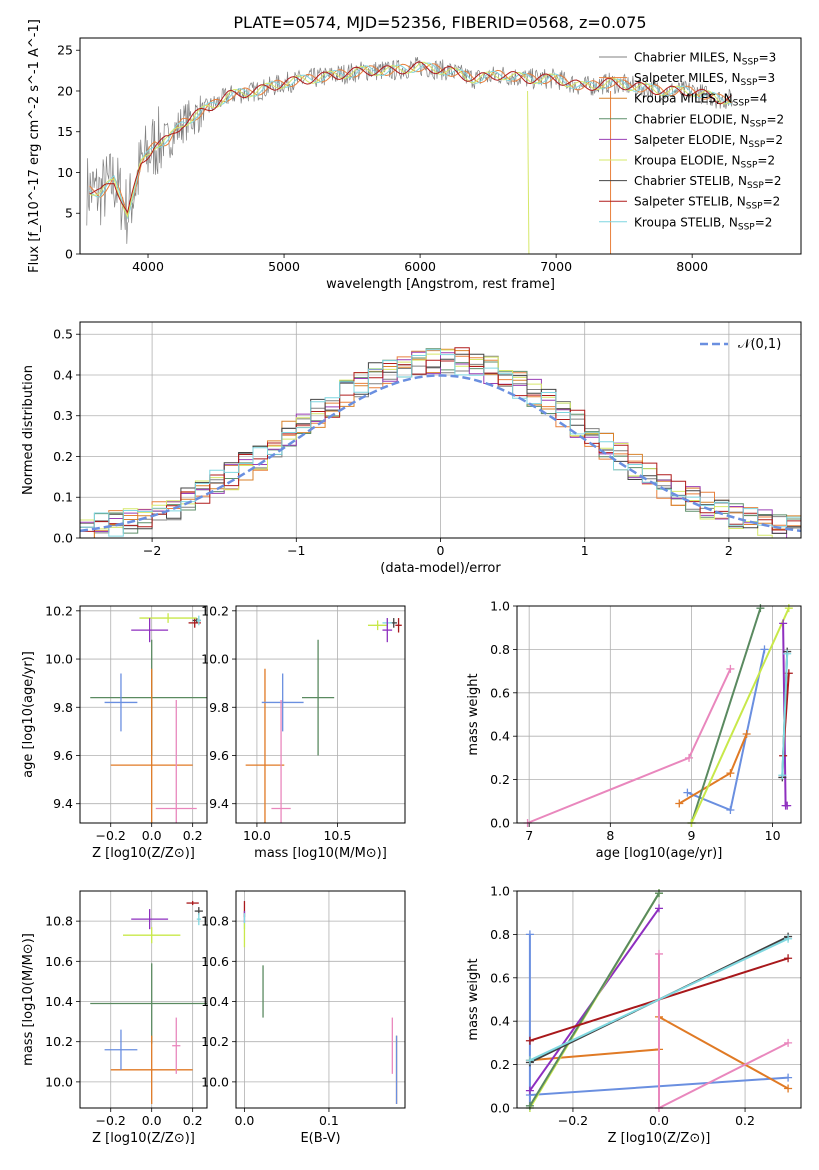 This screenshot has height=1170, width=819. Describe the element at coordinates (63, 707) in the screenshot. I see `y-tick-label: 9.8` at that location.